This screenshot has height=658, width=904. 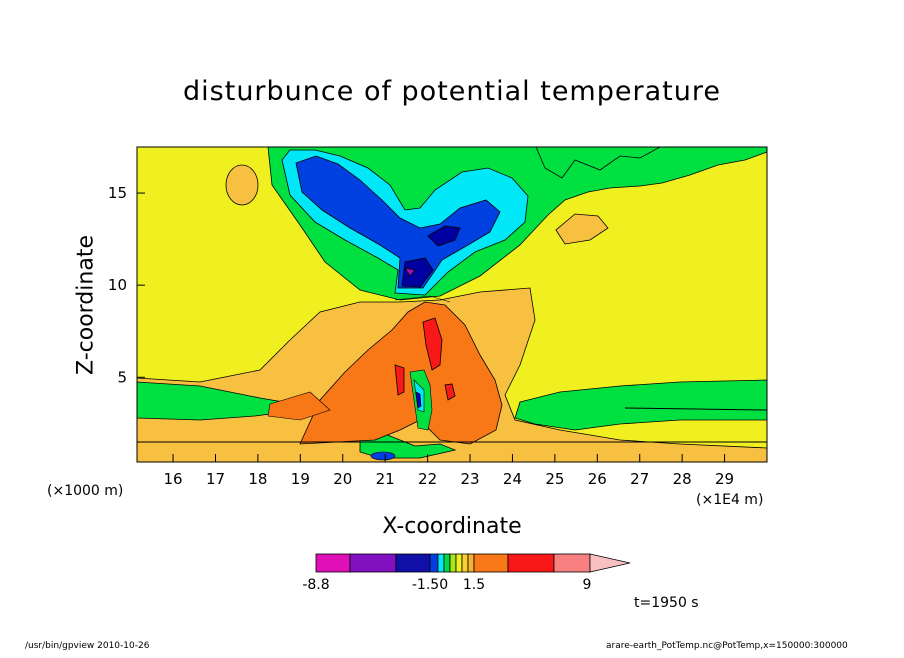 What do you see at coordinates (342, 479) in the screenshot?
I see `x-tick-label: 20` at bounding box center [342, 479].